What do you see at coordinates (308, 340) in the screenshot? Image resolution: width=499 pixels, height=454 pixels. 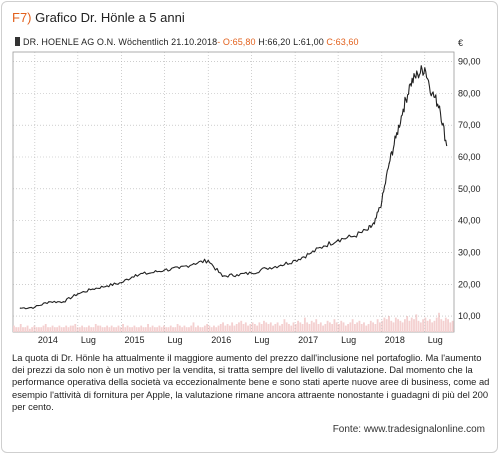 I see `x-tick-label: 2017` at bounding box center [308, 340].